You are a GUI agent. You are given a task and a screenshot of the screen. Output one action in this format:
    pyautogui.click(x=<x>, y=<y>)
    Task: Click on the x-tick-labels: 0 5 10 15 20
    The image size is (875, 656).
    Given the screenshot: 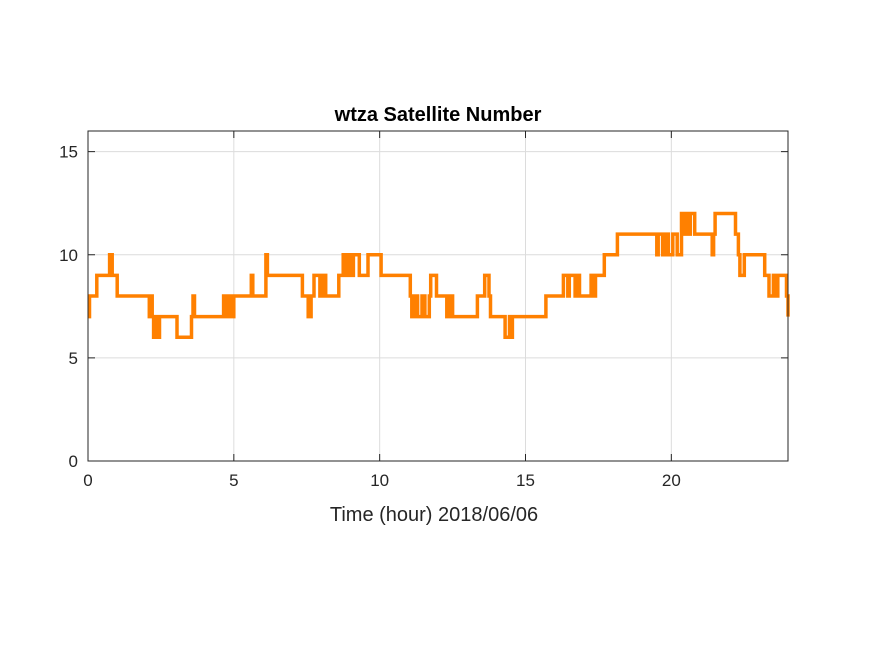 What is the action you would take?
    pyautogui.click(x=382, y=480)
    